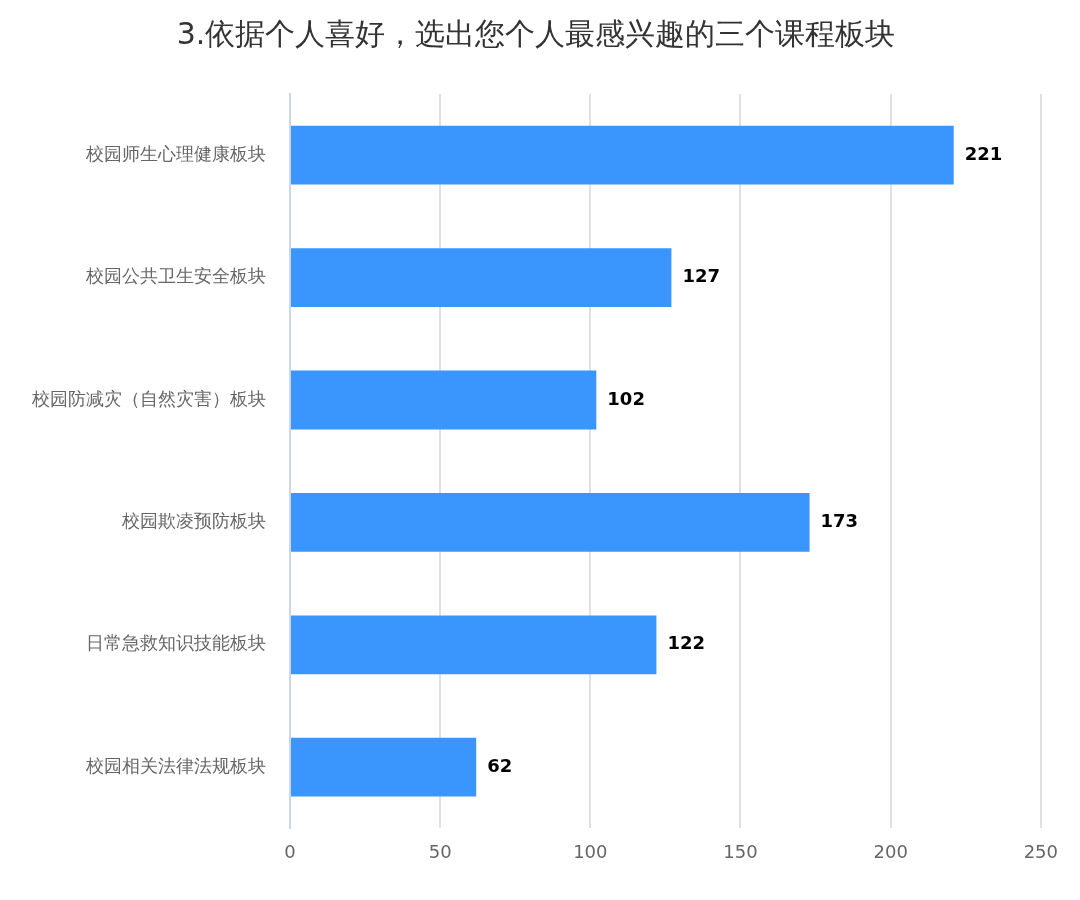  Describe the element at coordinates (701, 276) in the screenshot. I see `data-label: 127` at that location.